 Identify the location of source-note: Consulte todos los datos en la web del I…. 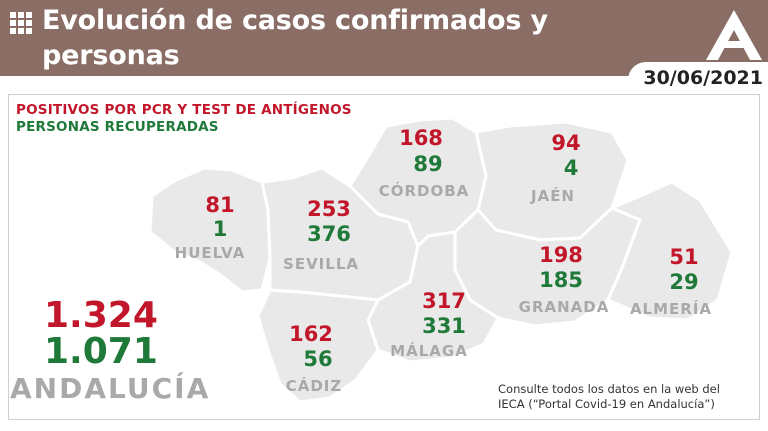
(613, 397).